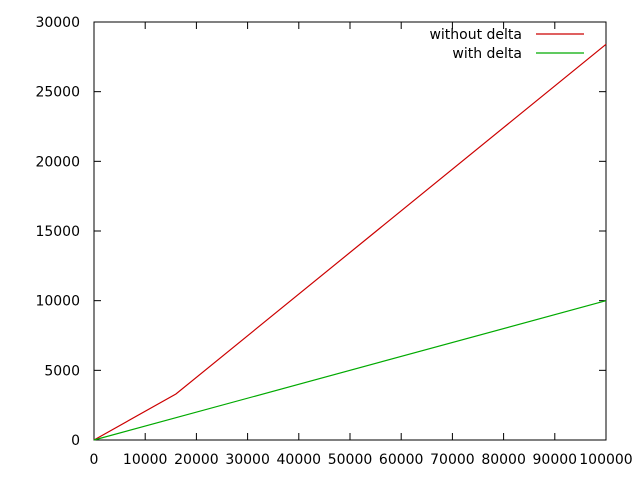 The image size is (640, 480). I want to click on y-tick-label: 5000, so click(62, 371).